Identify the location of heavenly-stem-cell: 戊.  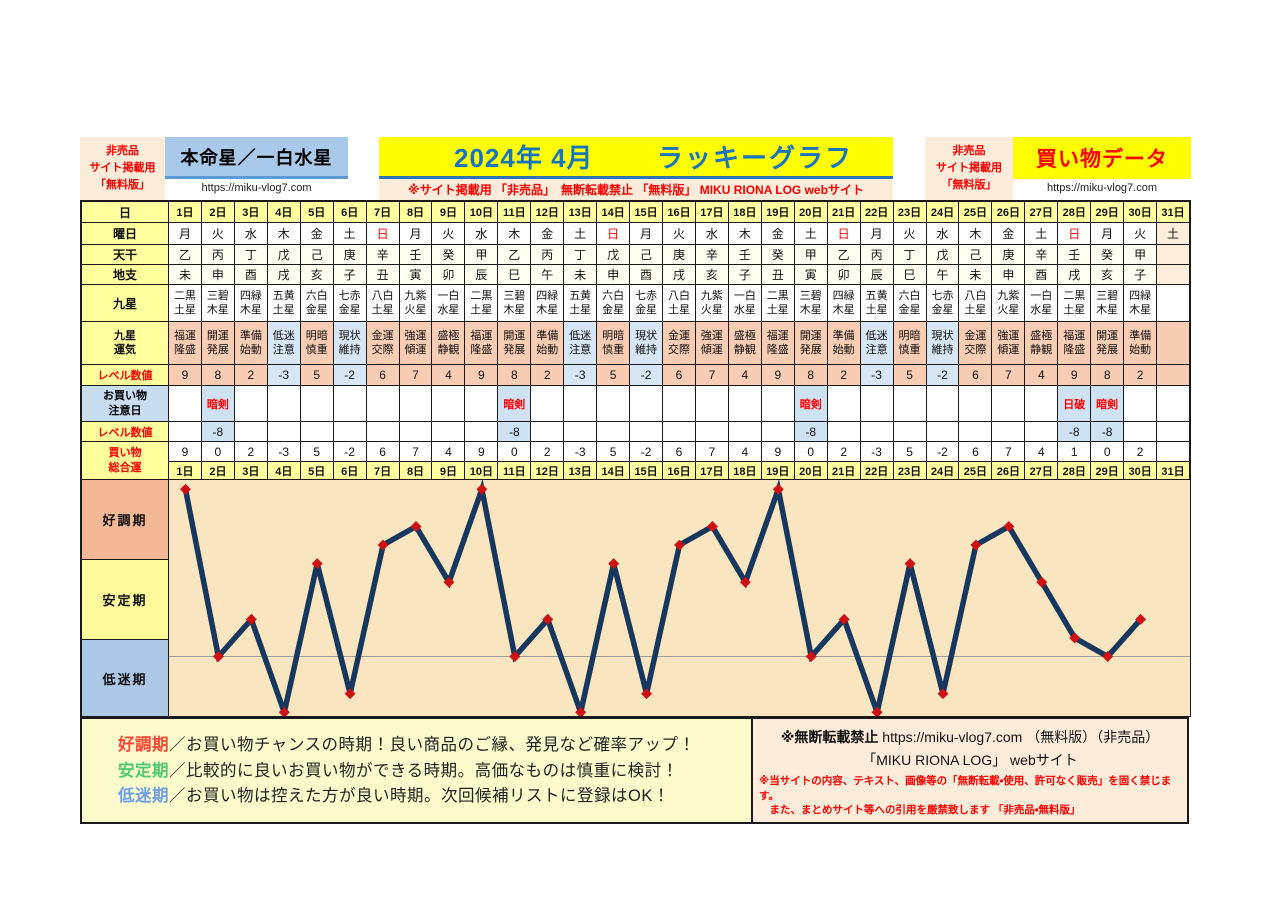
(284, 255).